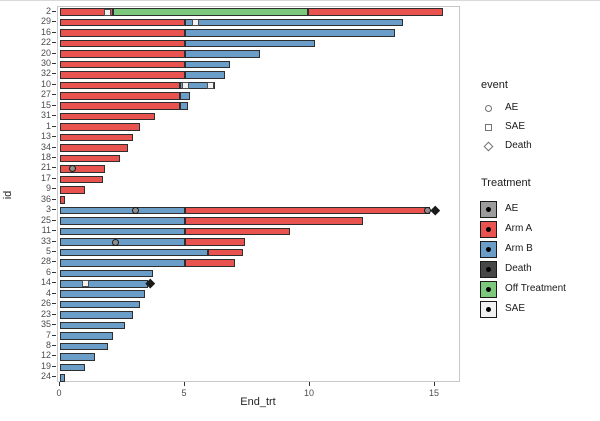 Image resolution: width=600 pixels, height=421 pixels. What do you see at coordinates (45, 303) in the screenshot?
I see `y-tick-label: 26` at bounding box center [45, 303].